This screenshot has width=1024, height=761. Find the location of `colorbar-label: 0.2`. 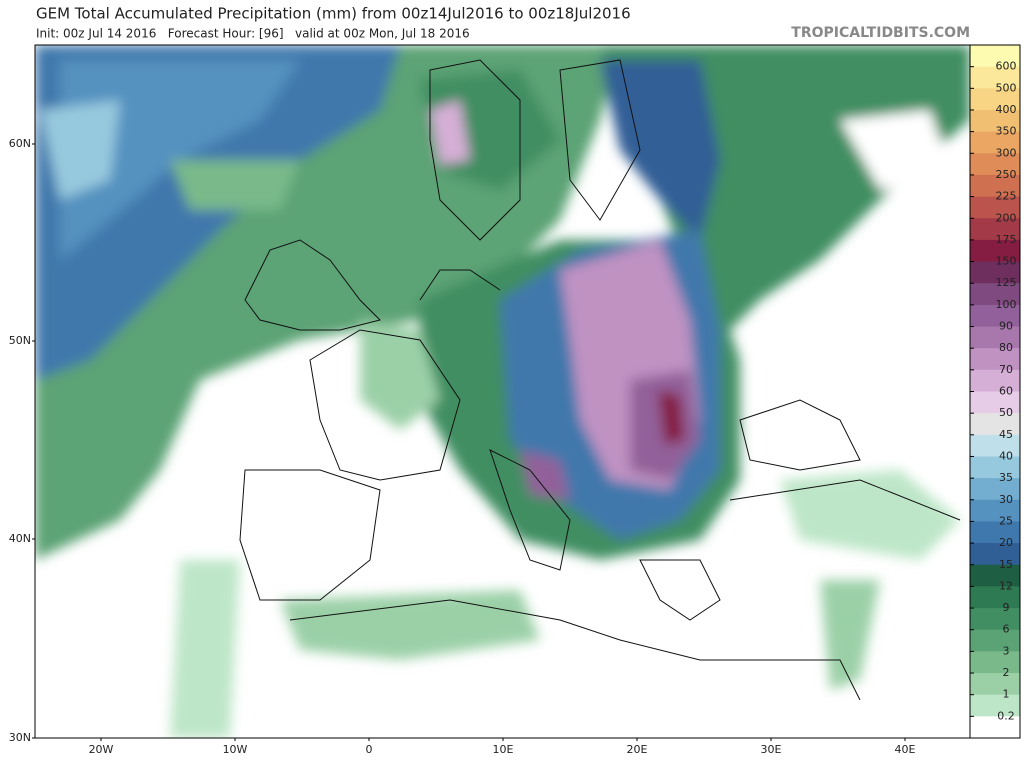

colorbar-label: 0.2 is located at coordinates (1006, 715).